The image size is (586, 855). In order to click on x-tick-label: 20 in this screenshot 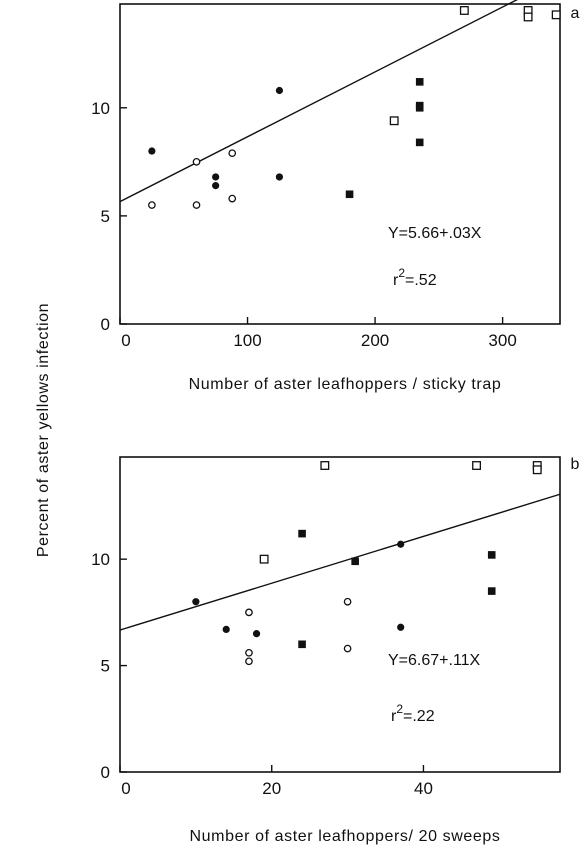, I will do `click(271, 788)`.